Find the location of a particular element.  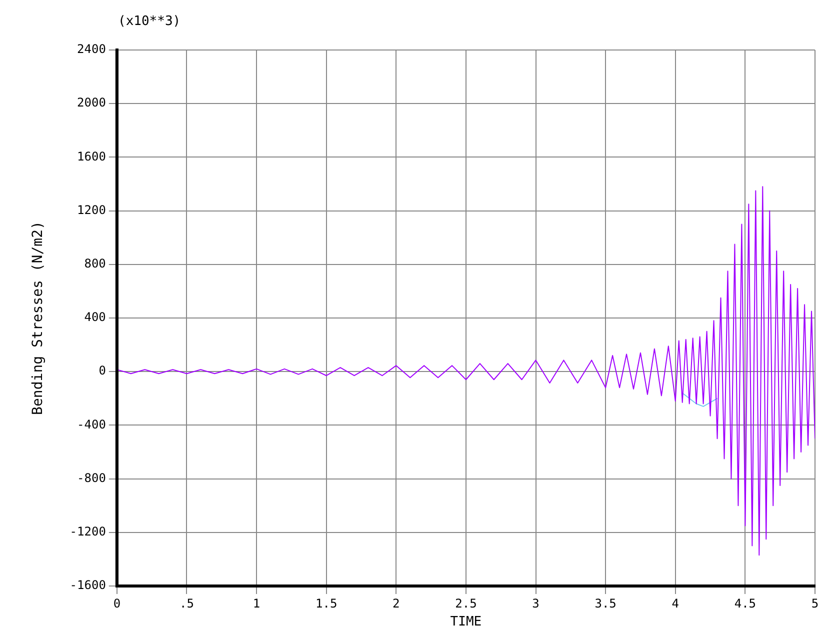

y-tick-label: 2000 is located at coordinates (91, 103).